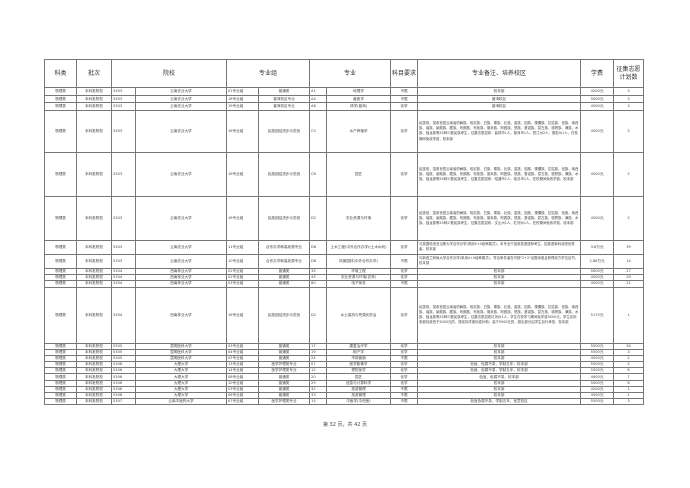 The height and width of the screenshot is (488, 690). I want to click on cell-school-code: 5307, so click(123, 402).